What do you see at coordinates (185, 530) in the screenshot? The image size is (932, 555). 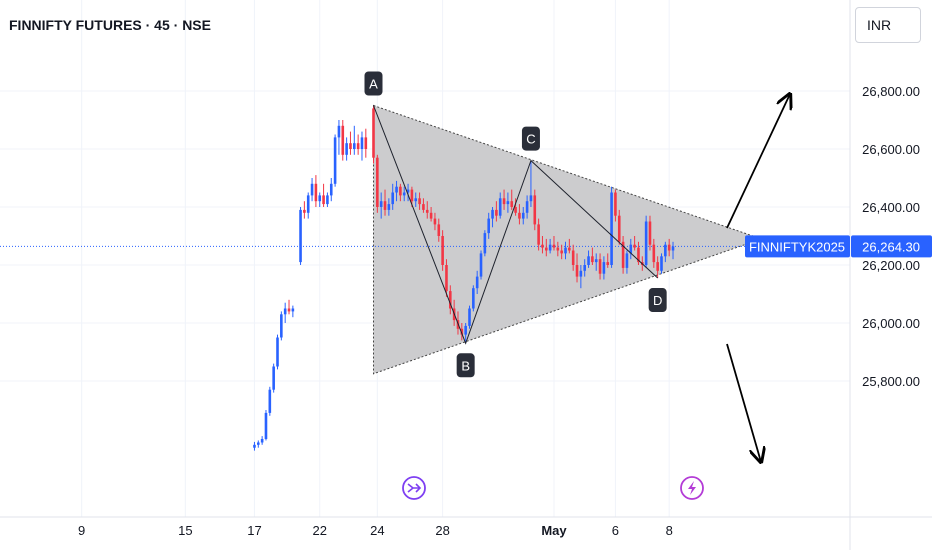 I see `time-tick-label: 15` at bounding box center [185, 530].